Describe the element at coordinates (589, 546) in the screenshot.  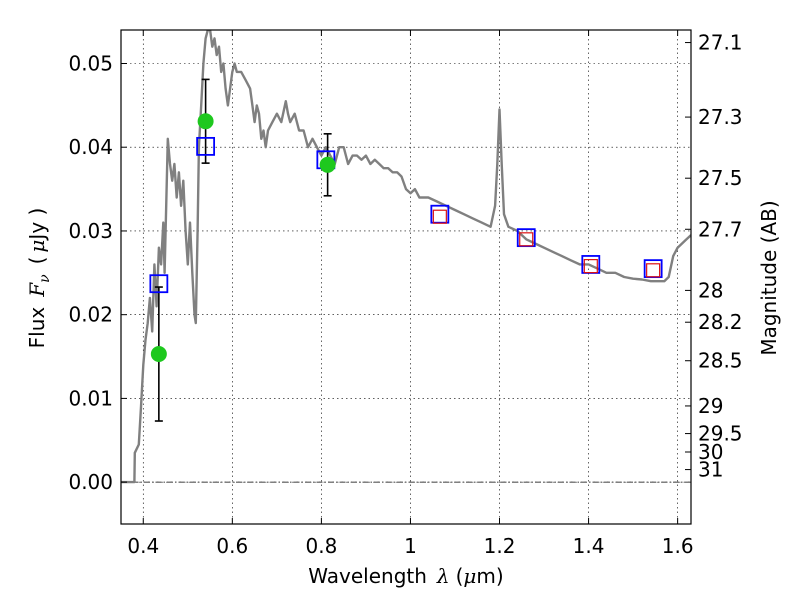
I see `x-tick-label: 1.4` at that location.